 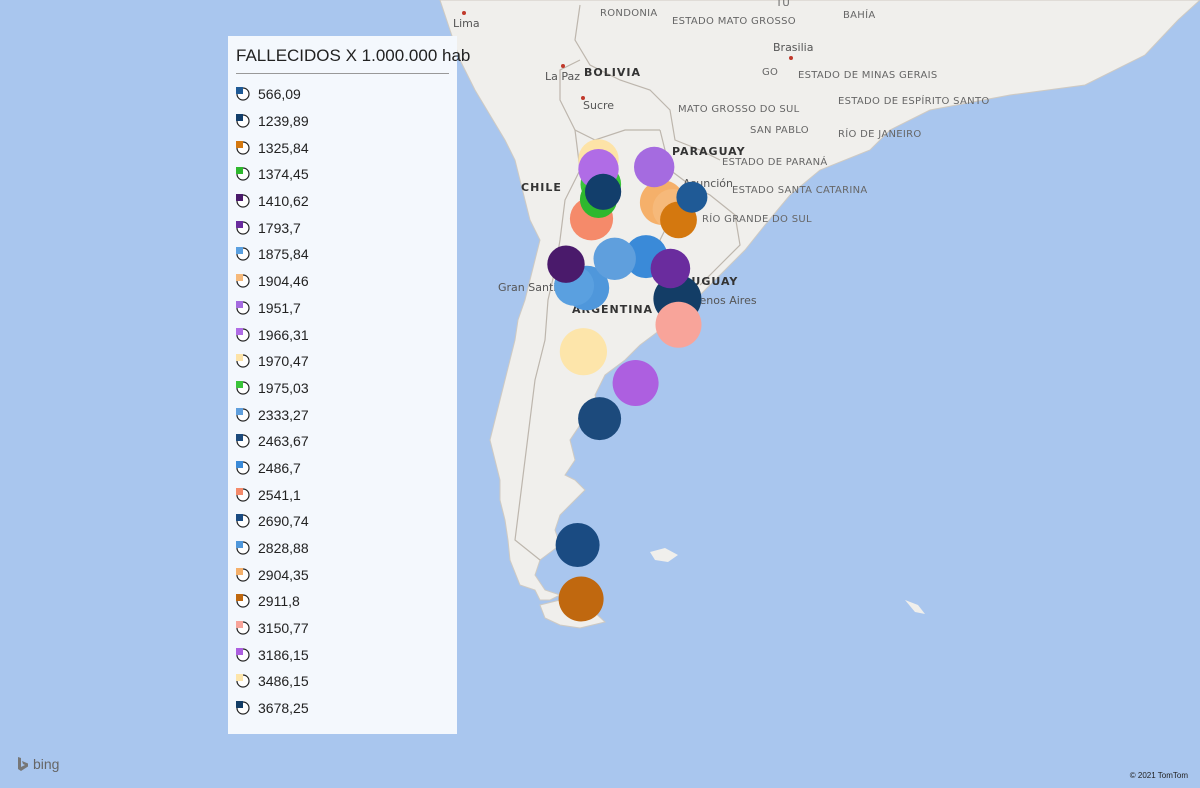 I want to click on legend-item: 2904,35, so click(x=342, y=574).